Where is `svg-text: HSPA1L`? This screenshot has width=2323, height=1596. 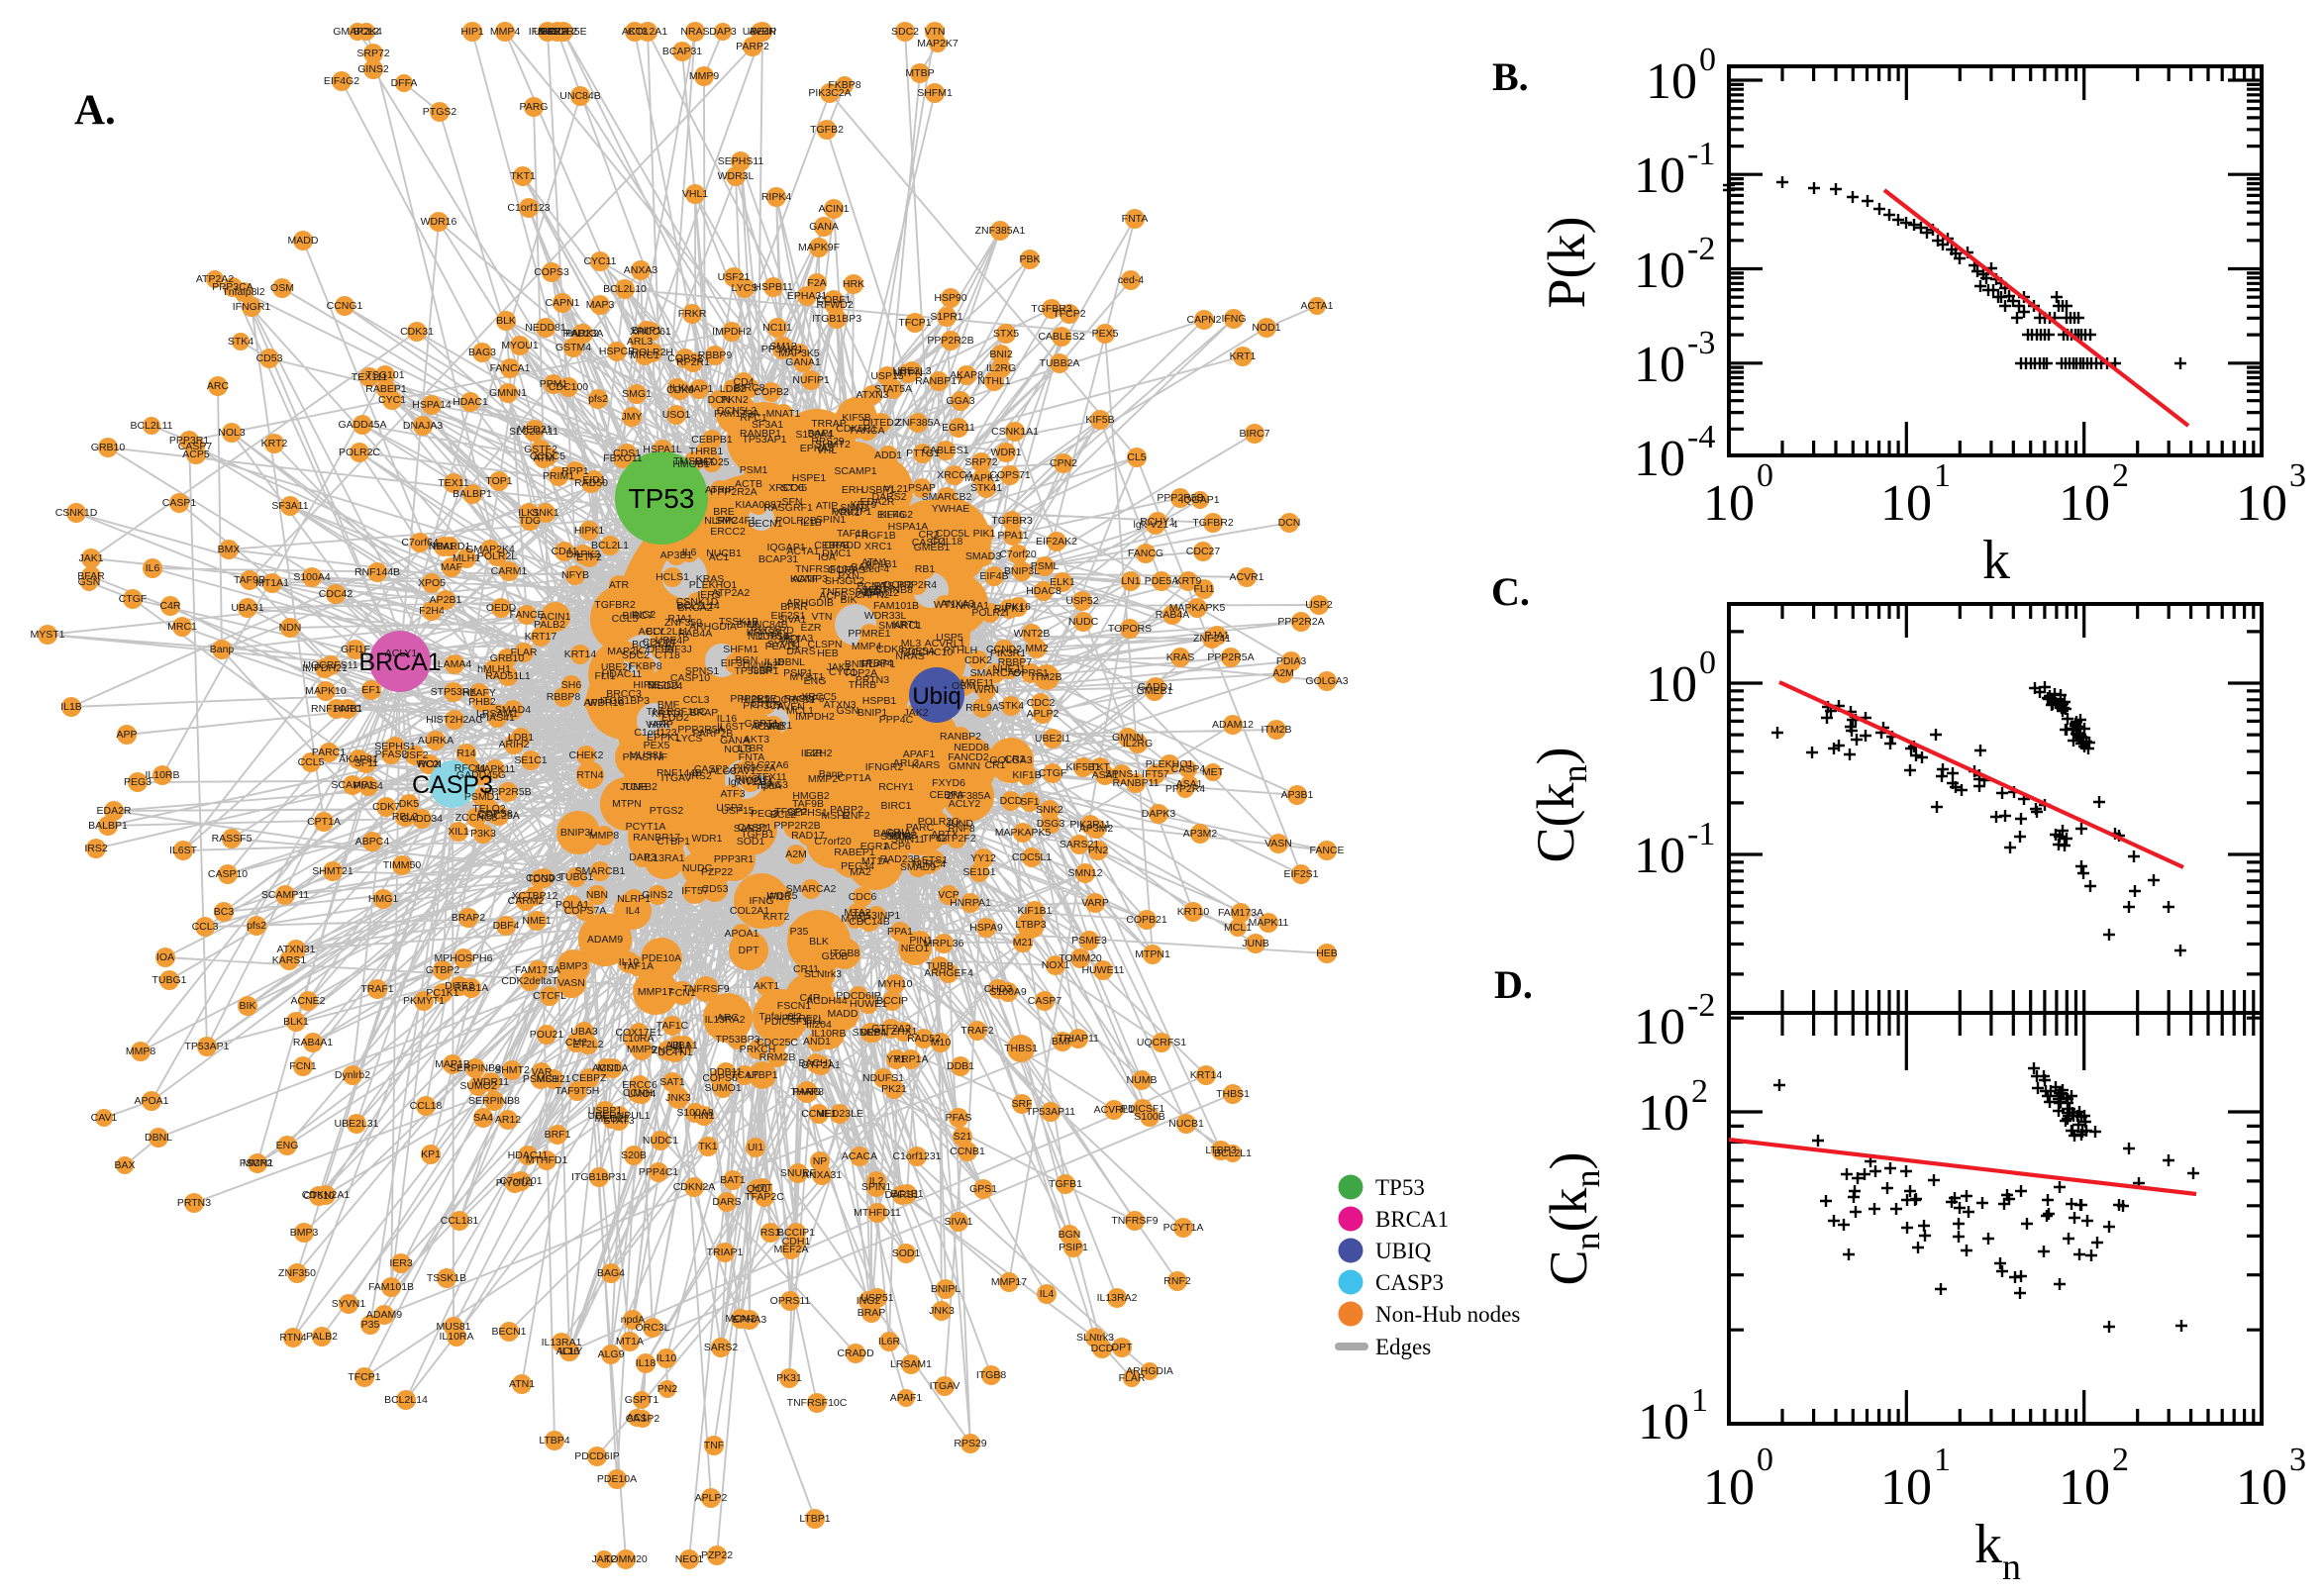 svg-text: HSPA1L is located at coordinates (662, 450).